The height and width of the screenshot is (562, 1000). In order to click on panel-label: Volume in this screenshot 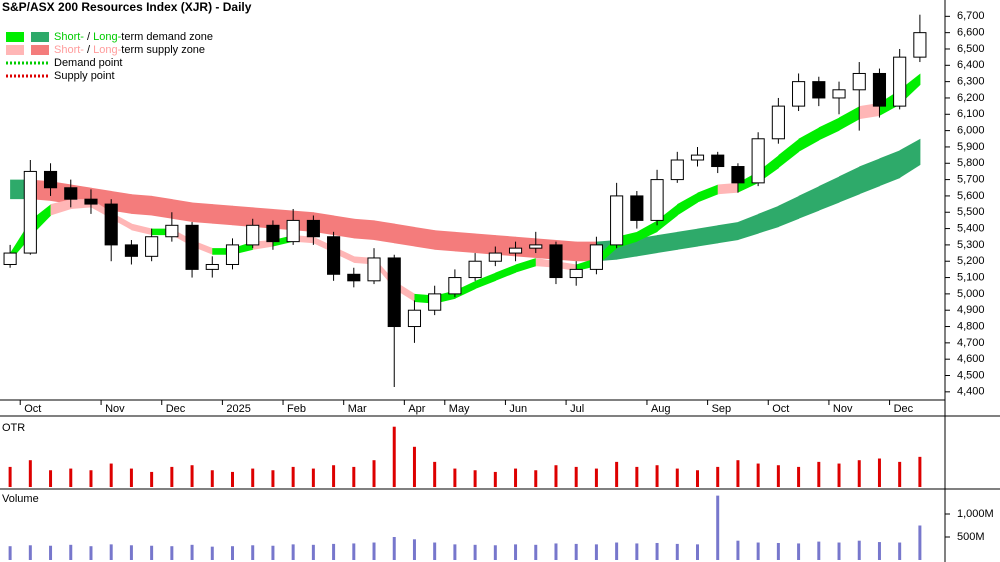, I will do `click(20, 499)`.